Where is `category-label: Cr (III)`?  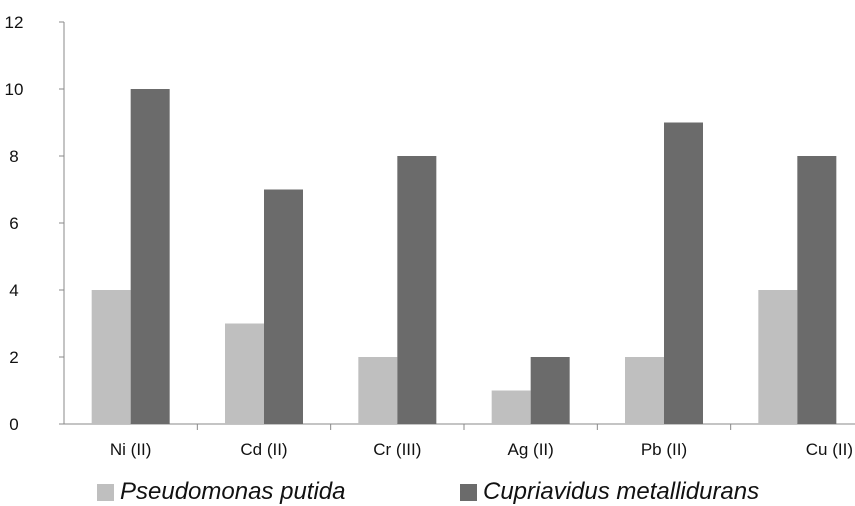 category-label: Cr (III) is located at coordinates (397, 449).